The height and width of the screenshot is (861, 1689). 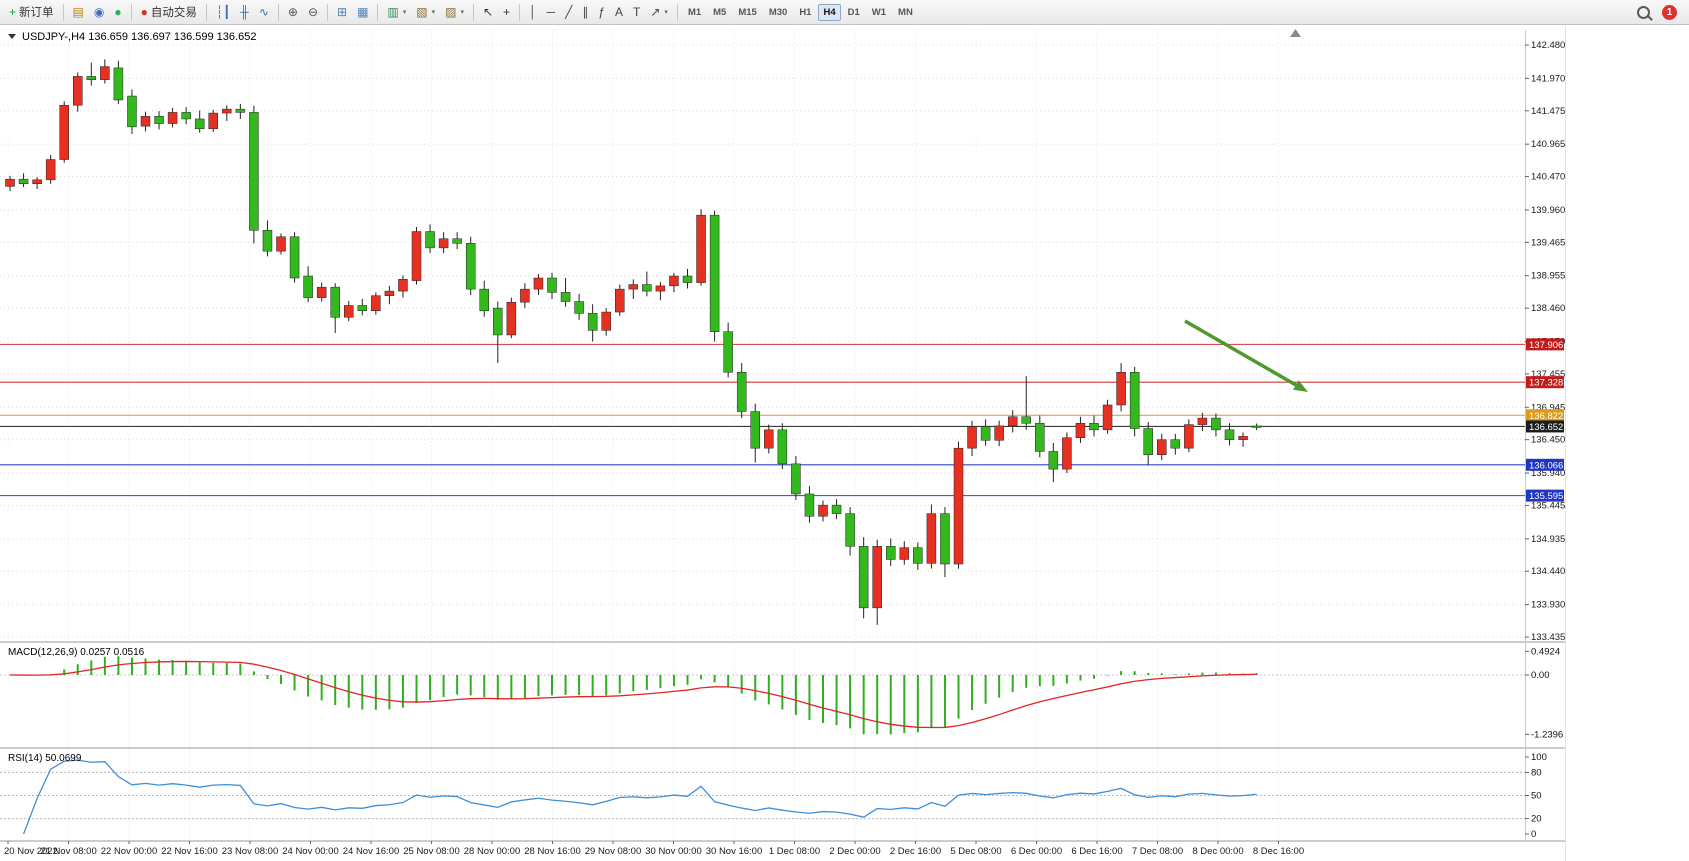 I want to click on macd-panel, so click(x=762, y=695).